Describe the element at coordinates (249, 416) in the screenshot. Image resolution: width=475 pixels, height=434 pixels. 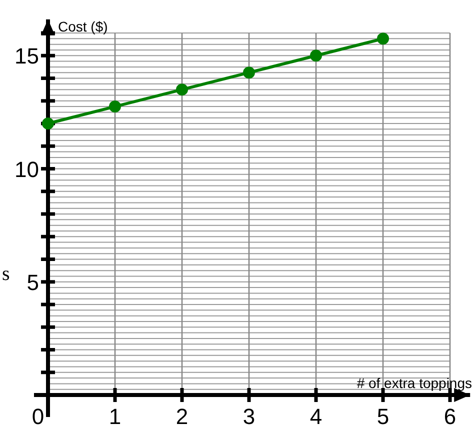
I see `x-tick-label: 3` at that location.